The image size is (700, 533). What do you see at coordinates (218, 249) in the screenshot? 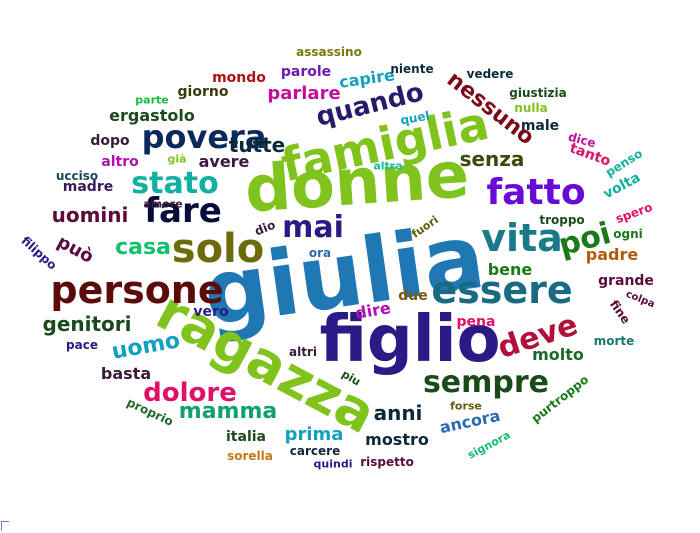
I see `word-solo: solo` at bounding box center [218, 249].